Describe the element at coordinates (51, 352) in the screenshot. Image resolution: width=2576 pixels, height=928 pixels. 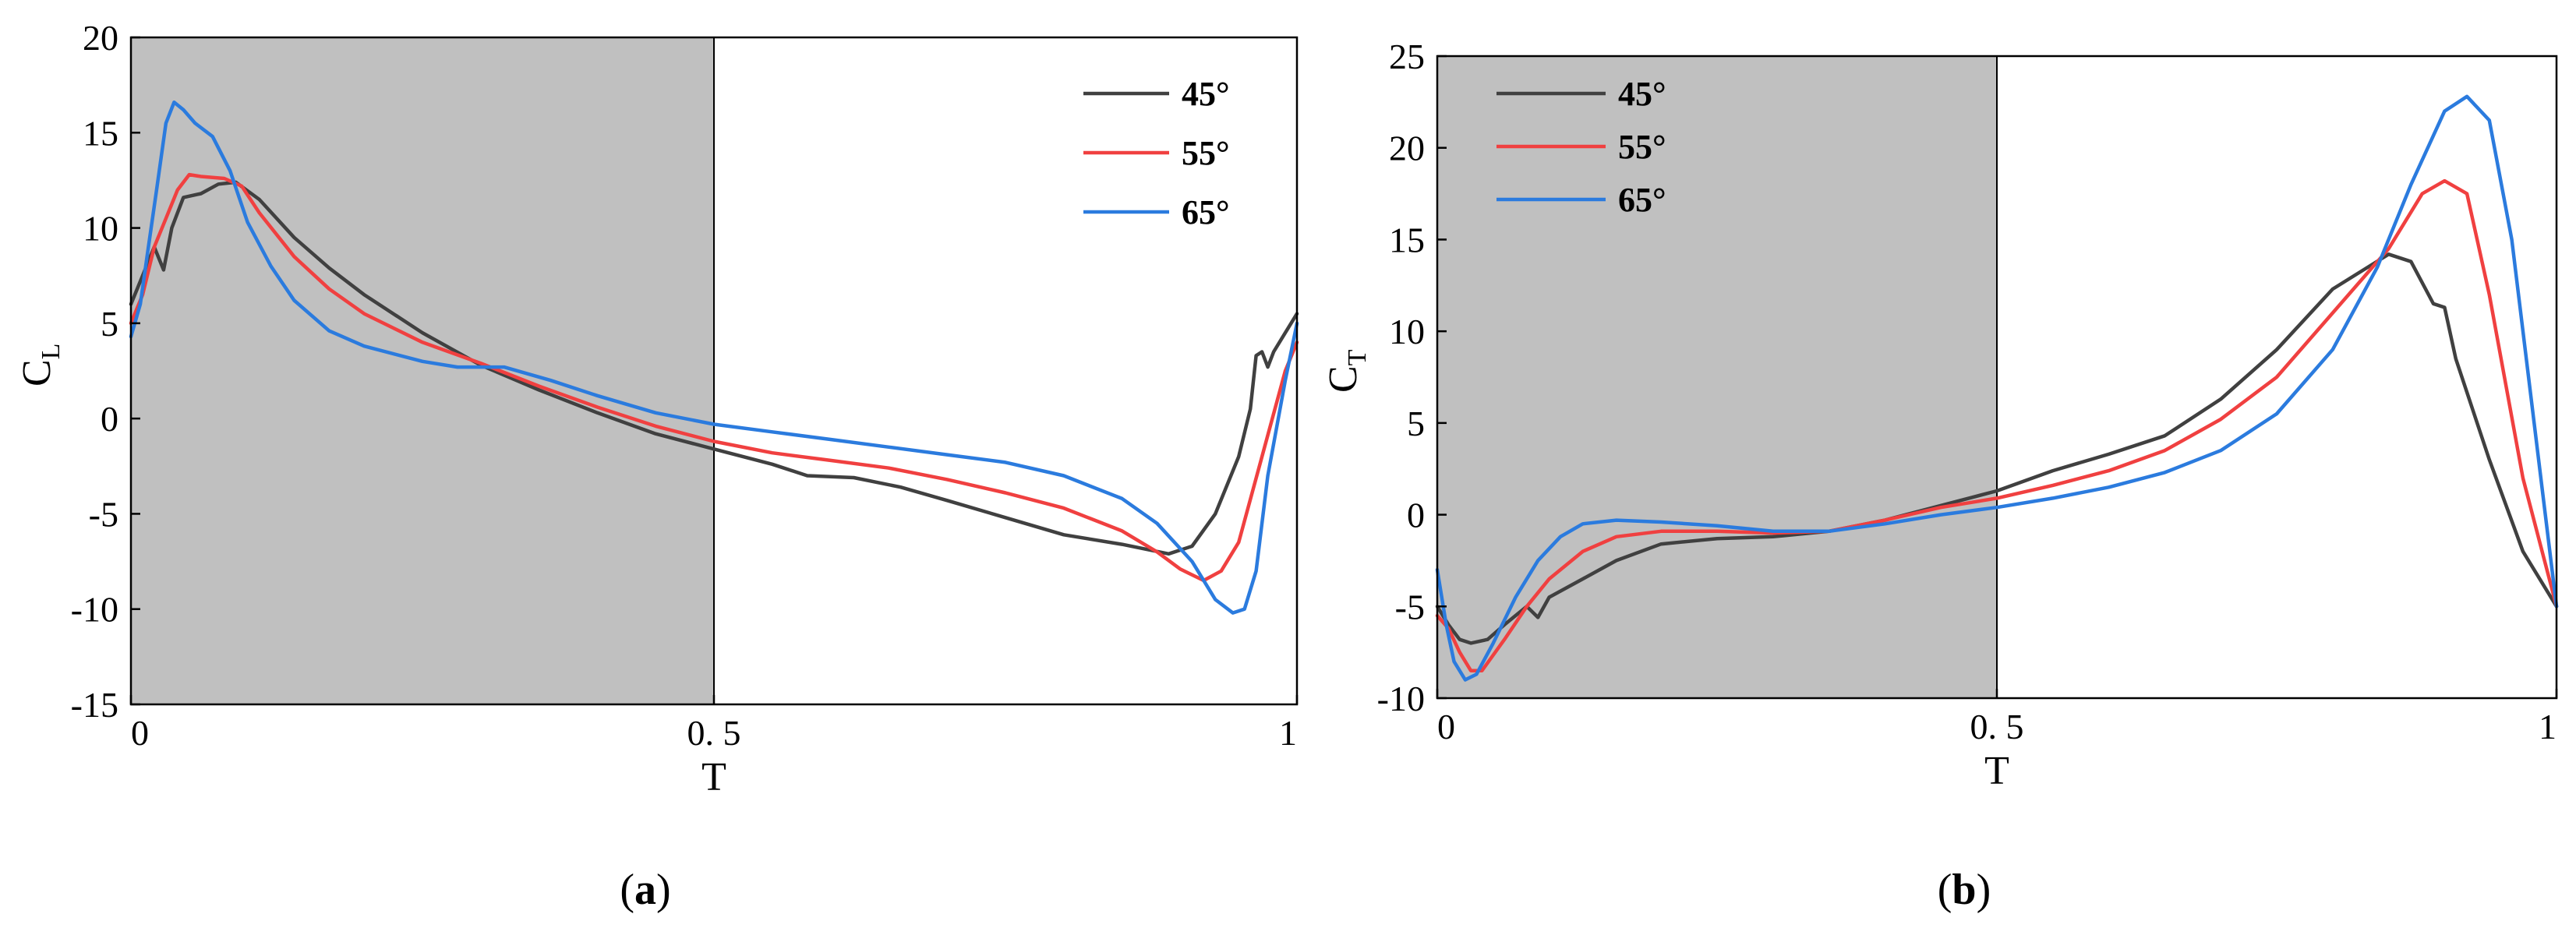
I see `y-axis-title-subscript: L` at that location.